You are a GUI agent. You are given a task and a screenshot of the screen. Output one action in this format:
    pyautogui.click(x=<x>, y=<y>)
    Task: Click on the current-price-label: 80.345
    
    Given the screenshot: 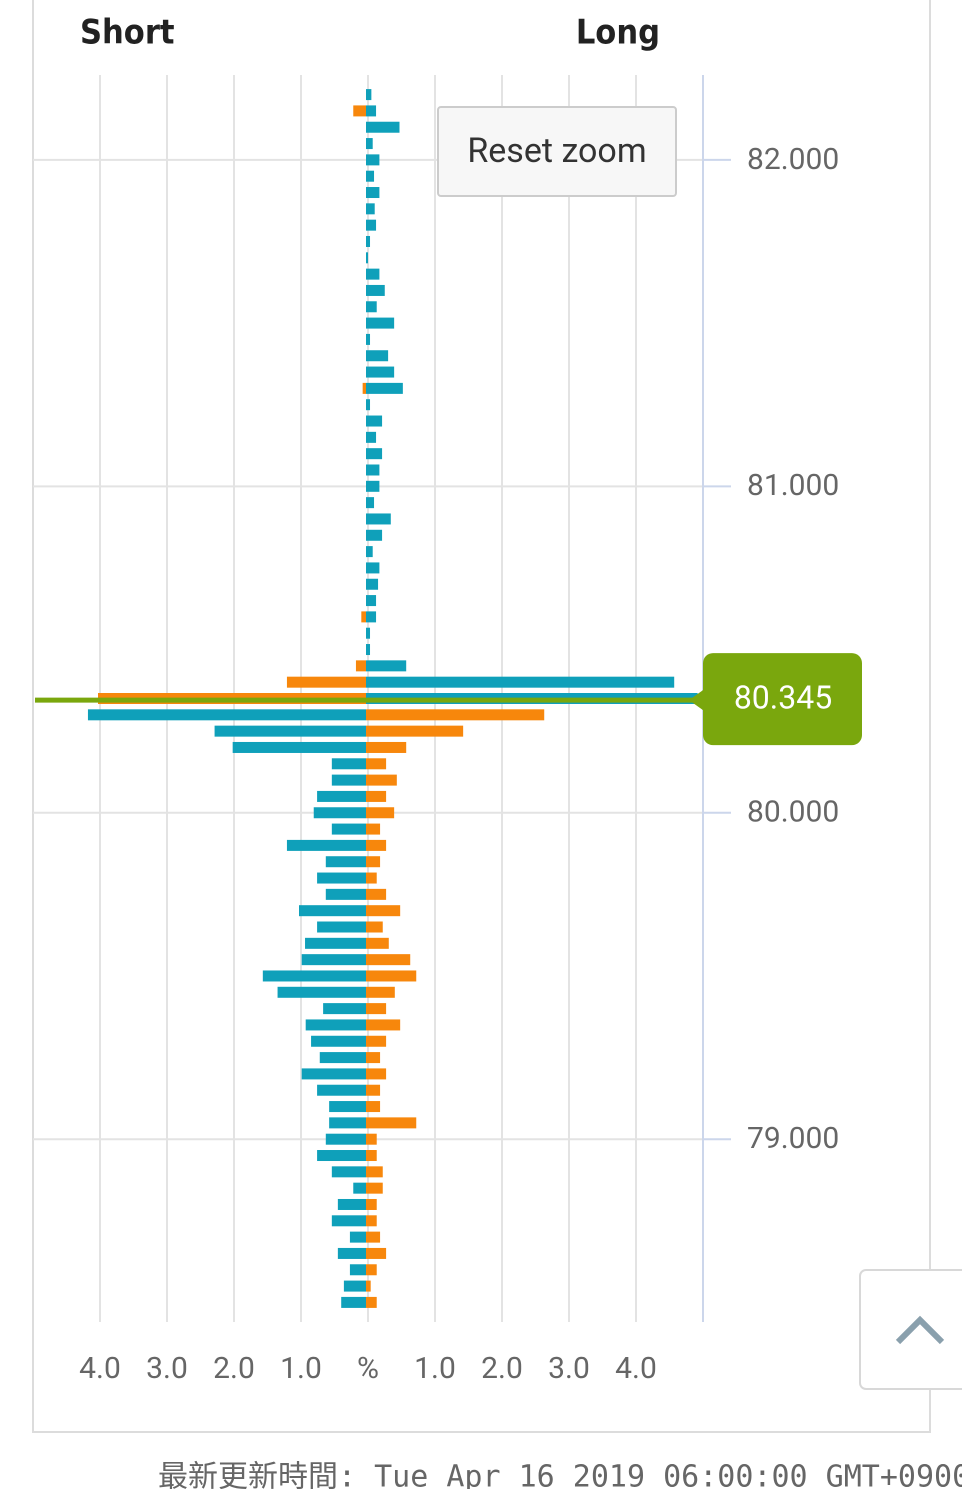 What is the action you would take?
    pyautogui.click(x=783, y=698)
    